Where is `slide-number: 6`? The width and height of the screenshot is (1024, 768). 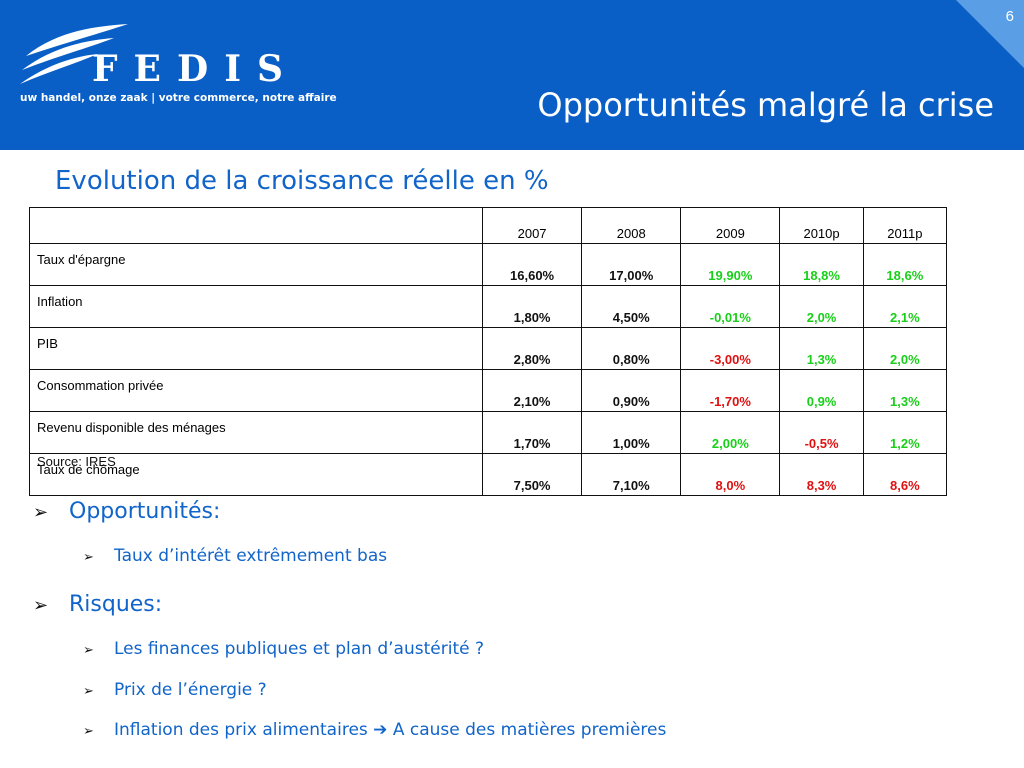
slide-number: 6 is located at coordinates (1009, 16).